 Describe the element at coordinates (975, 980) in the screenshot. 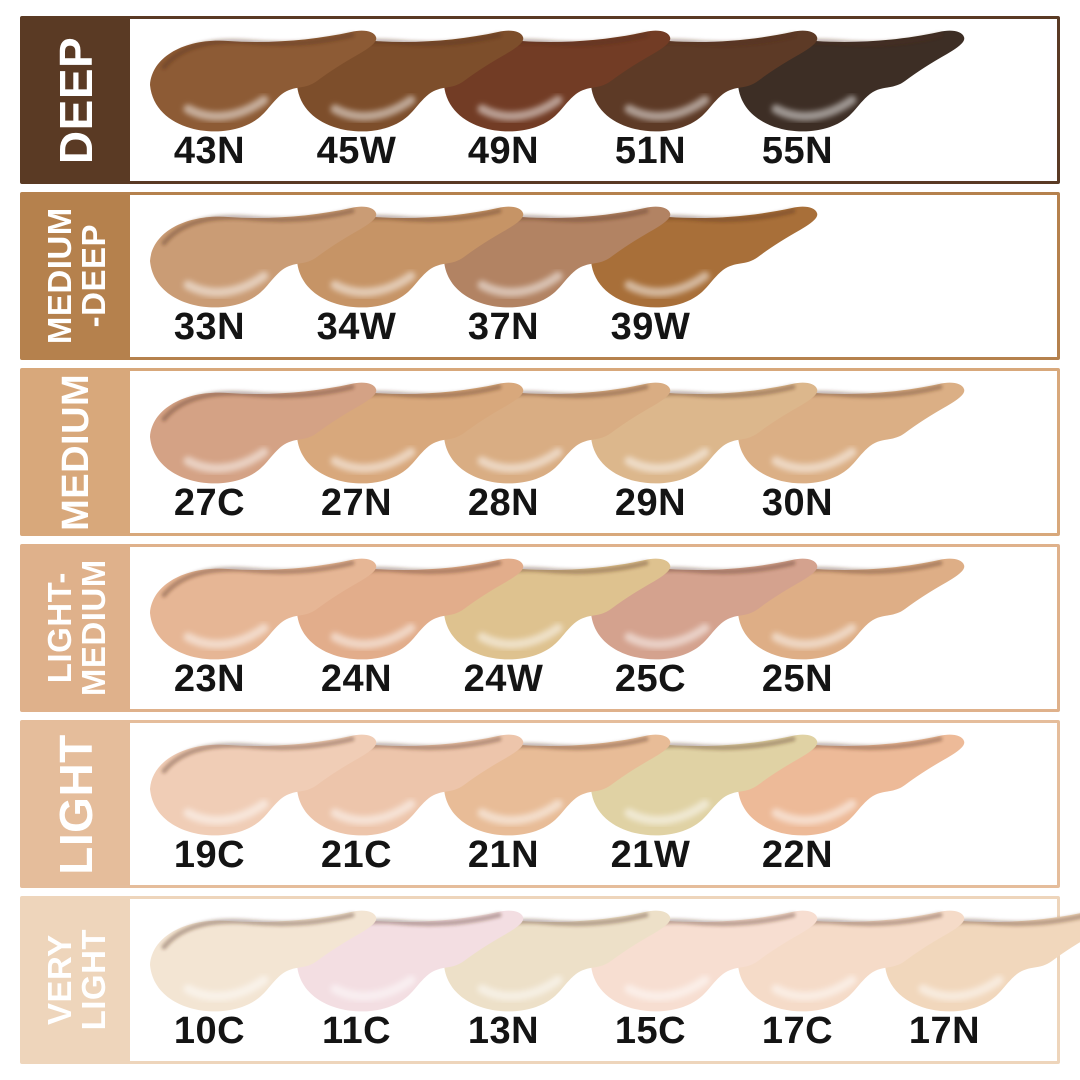

I see `shade-swatch-17n: 17N` at that location.